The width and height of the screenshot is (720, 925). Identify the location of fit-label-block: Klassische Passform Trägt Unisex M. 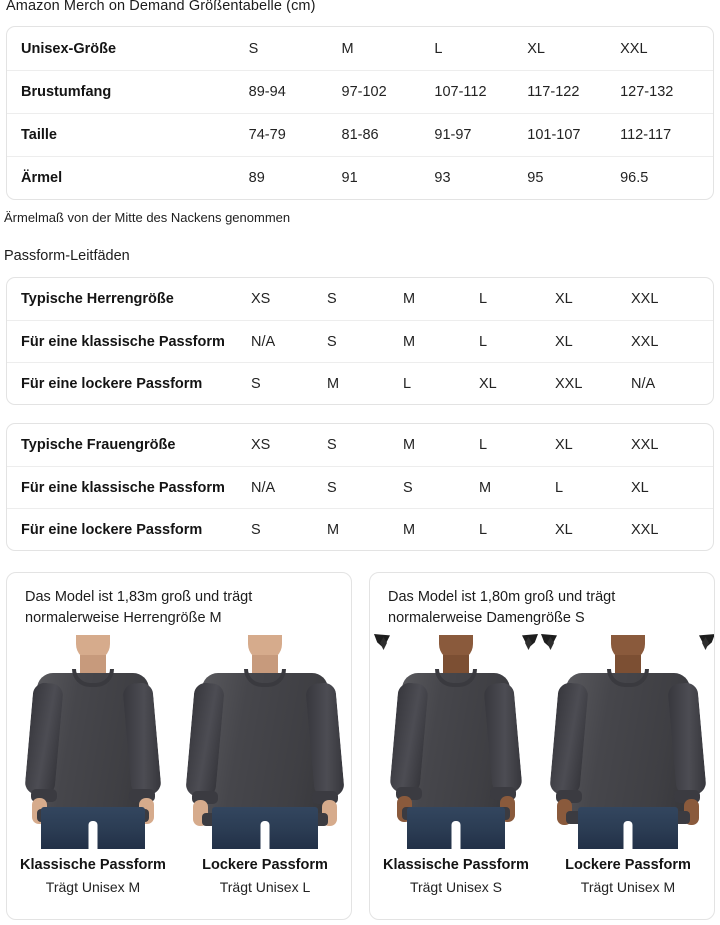
(93, 876).